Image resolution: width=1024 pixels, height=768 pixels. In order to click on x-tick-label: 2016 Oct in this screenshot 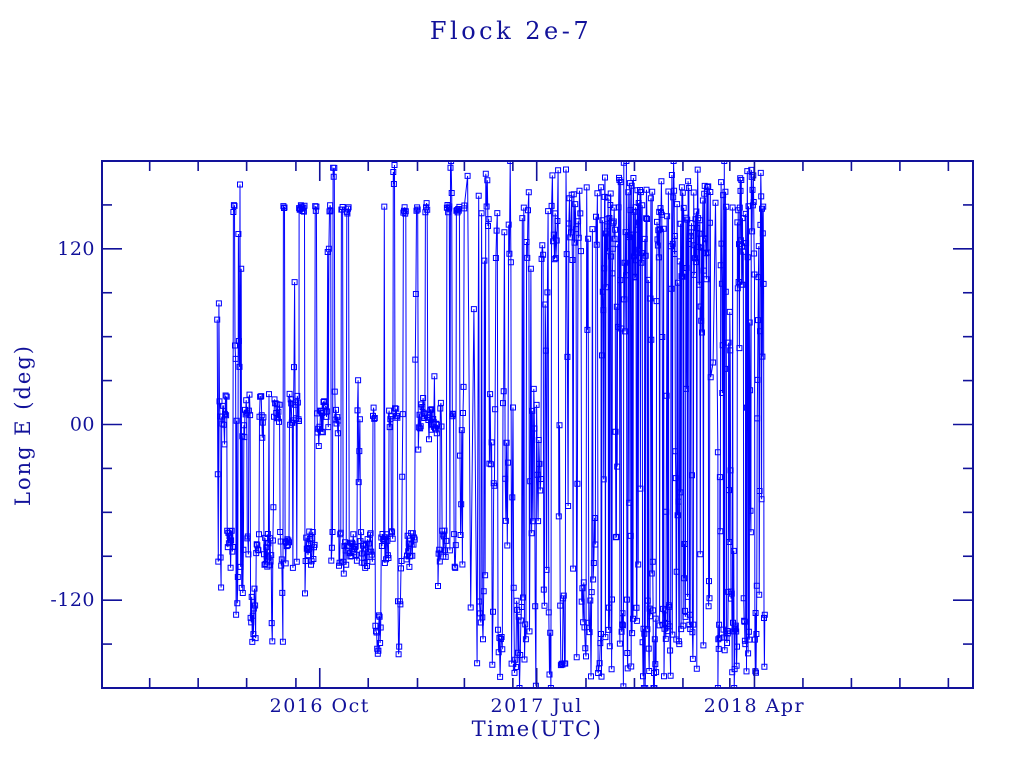, I will do `click(320, 706)`.